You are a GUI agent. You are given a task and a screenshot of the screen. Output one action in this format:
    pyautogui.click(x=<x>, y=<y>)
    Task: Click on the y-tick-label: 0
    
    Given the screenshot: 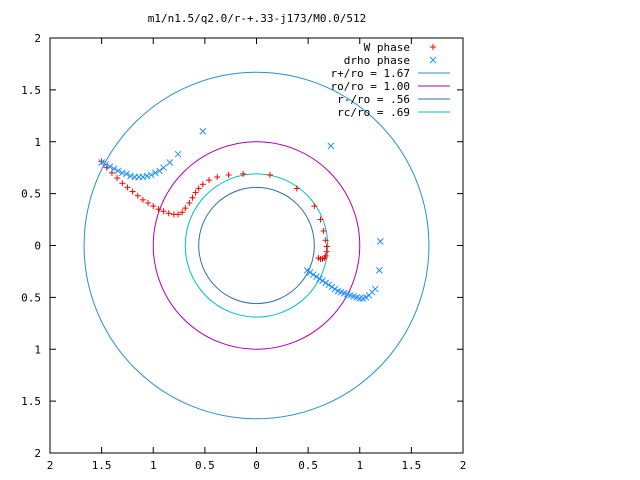 What is the action you would take?
    pyautogui.click(x=37, y=246)
    